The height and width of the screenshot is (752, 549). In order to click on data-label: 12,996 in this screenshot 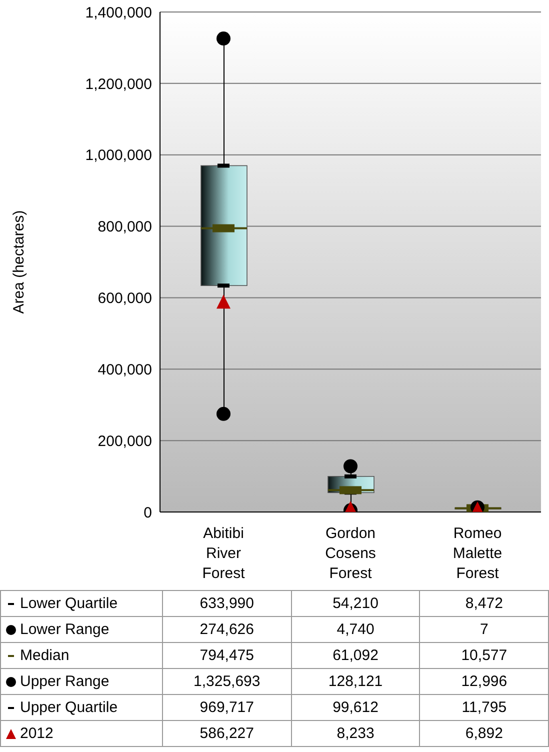, I will do `click(484, 681)`.